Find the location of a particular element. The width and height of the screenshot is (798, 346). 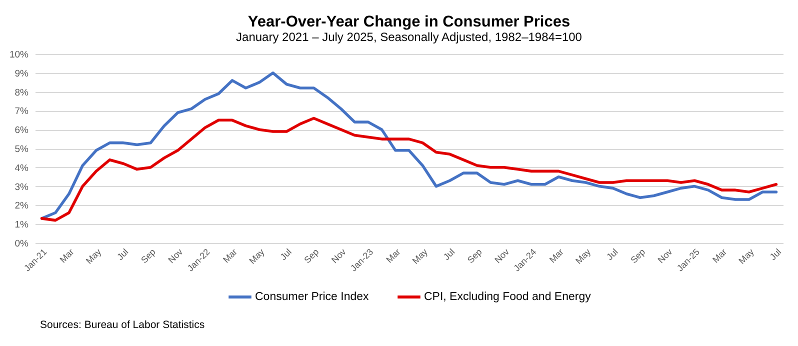

source-note: Sources: Bureau of Labor Statistics is located at coordinates (122, 325).